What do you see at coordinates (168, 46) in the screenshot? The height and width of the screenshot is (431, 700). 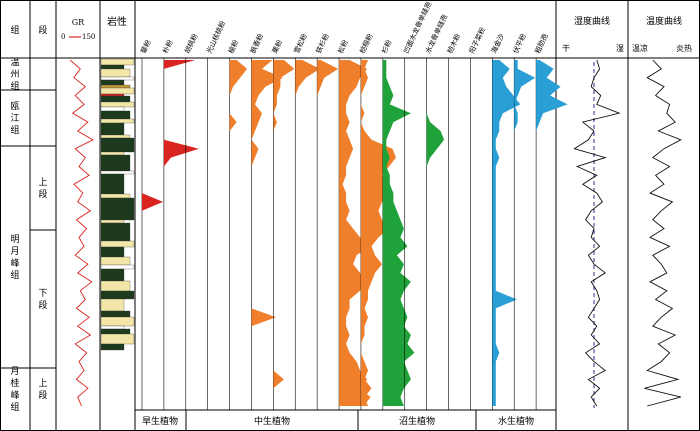 I see `taxon-label: 朴粉` at bounding box center [168, 46].